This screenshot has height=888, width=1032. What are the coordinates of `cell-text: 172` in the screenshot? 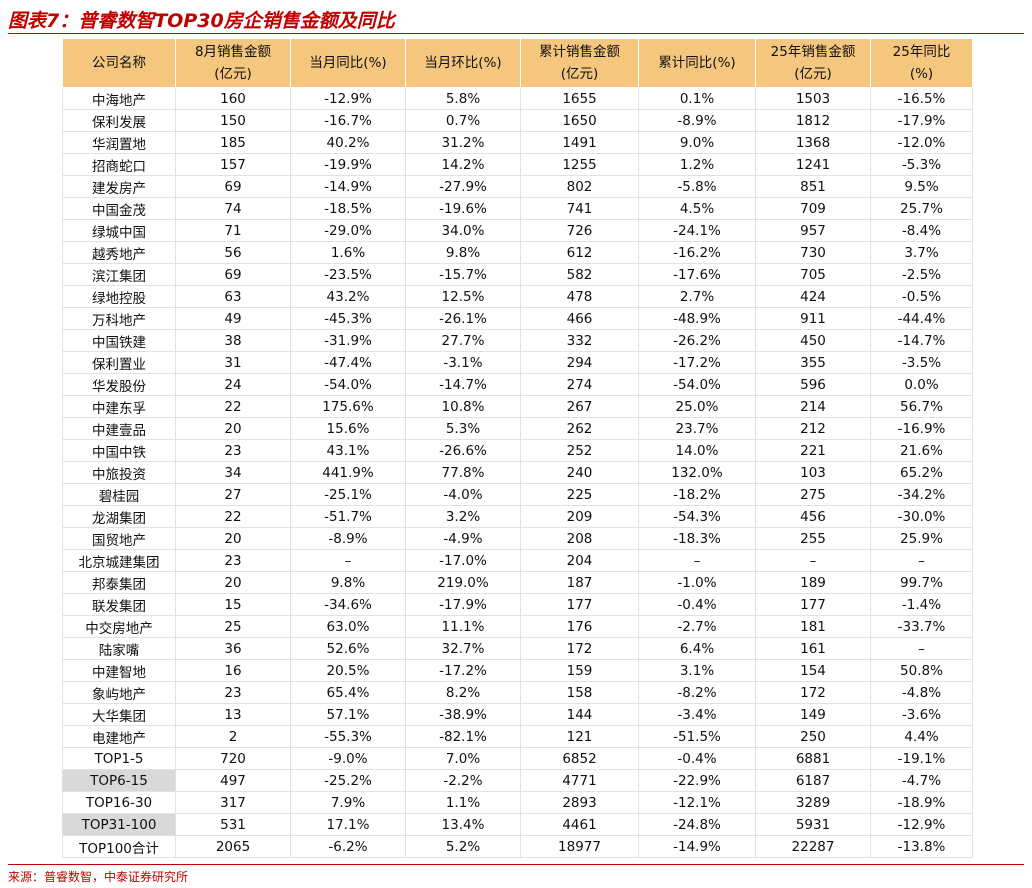 It's located at (813, 692).